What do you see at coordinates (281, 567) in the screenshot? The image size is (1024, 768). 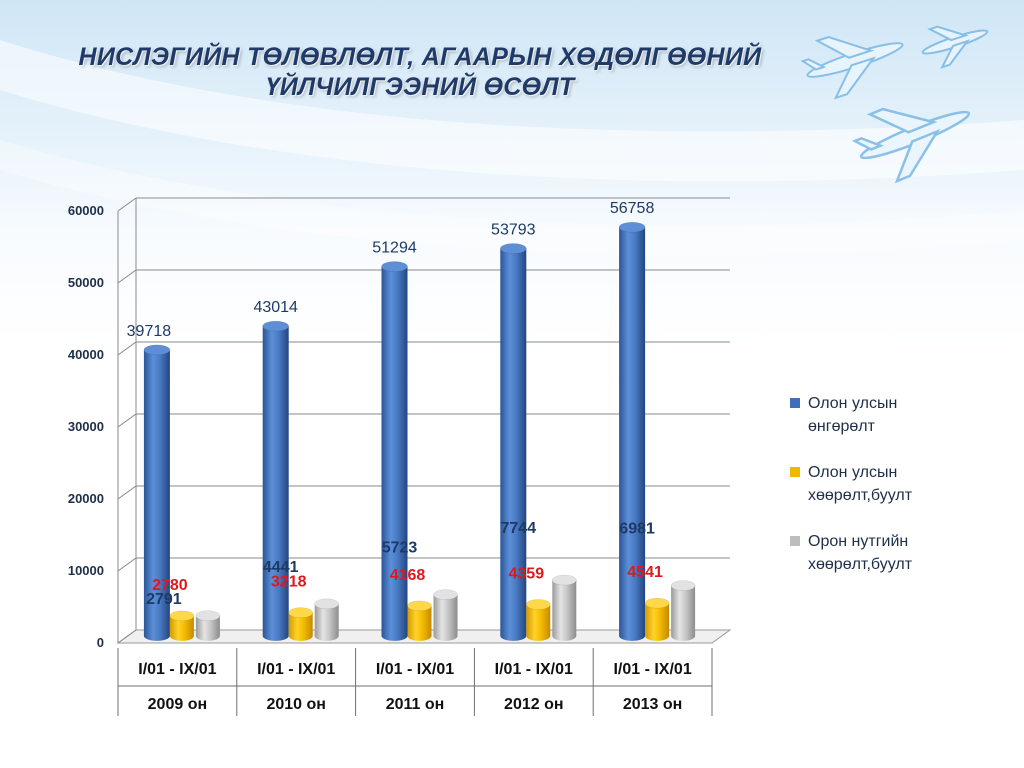 I see `data-label: 4441` at bounding box center [281, 567].